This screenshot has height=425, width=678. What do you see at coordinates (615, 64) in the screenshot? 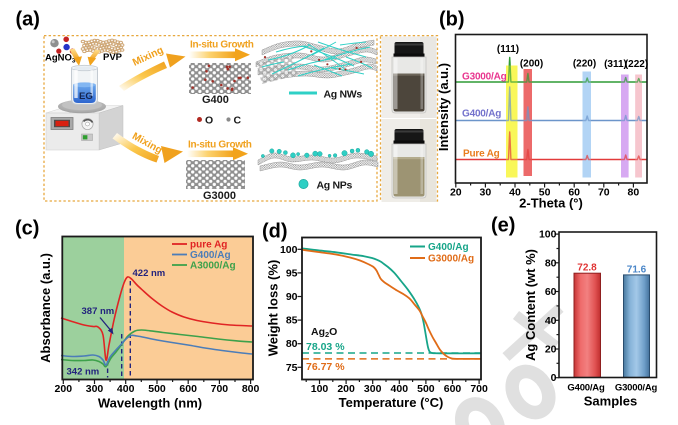
I see `svg-text: (311)` at bounding box center [615, 64].